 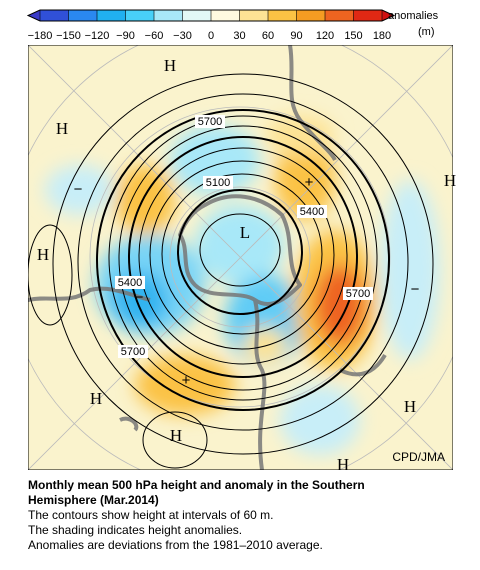 What do you see at coordinates (97, 36) in the screenshot?
I see `colorbar-tick-label: −120` at bounding box center [97, 36].